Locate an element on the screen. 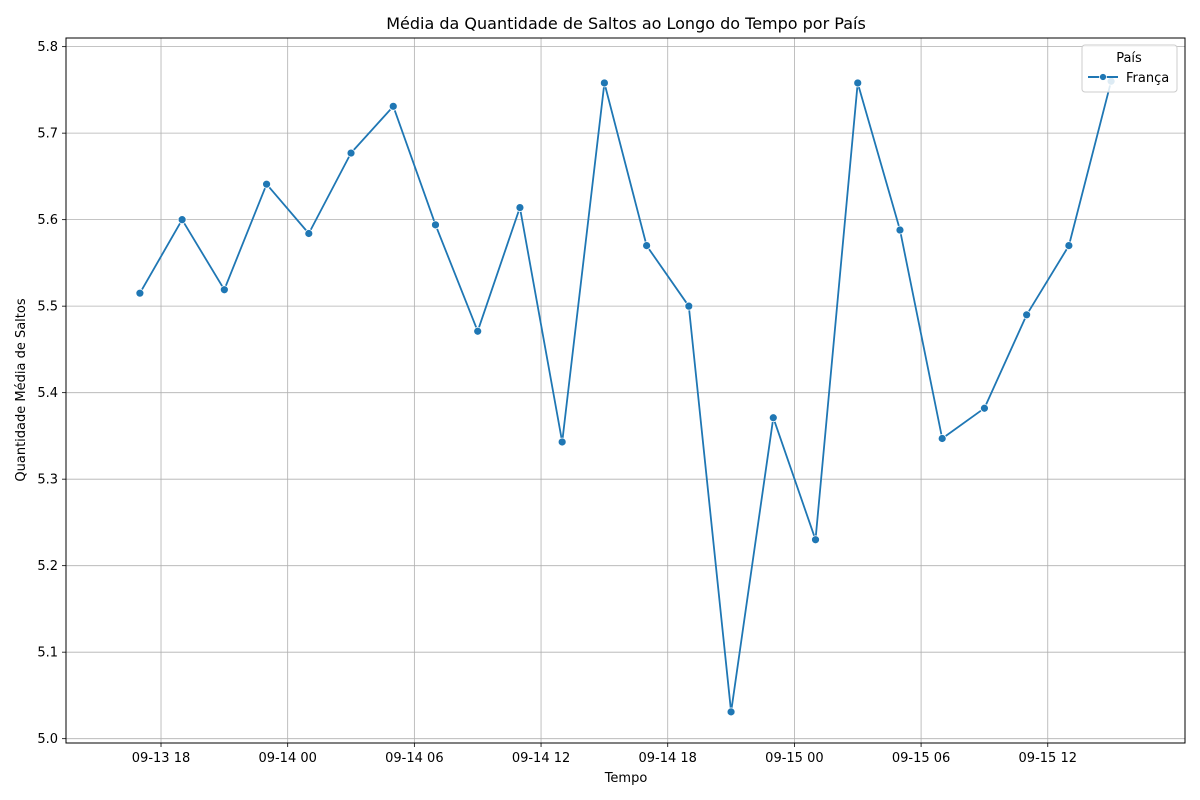  legend-title: País is located at coordinates (1129, 58).